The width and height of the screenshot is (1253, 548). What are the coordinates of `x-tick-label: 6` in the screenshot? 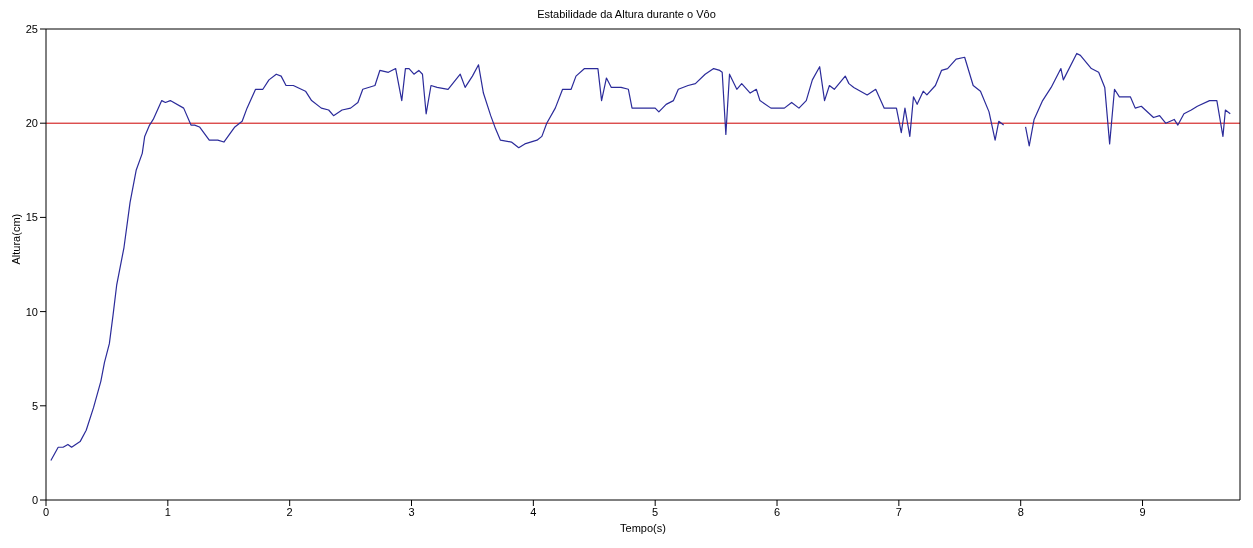 It's located at (777, 511).